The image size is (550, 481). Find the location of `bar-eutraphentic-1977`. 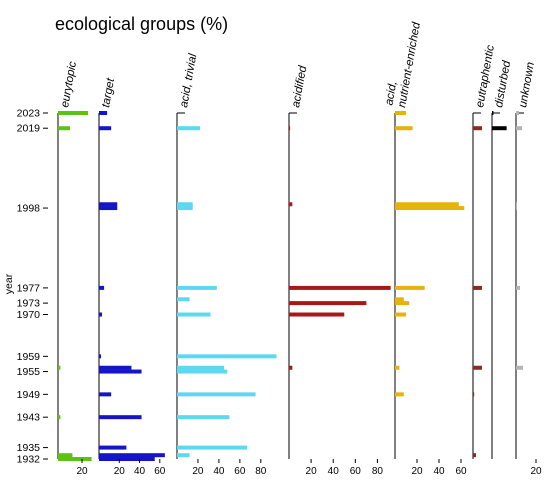

bar-eutraphentic-1977 is located at coordinates (477, 287).